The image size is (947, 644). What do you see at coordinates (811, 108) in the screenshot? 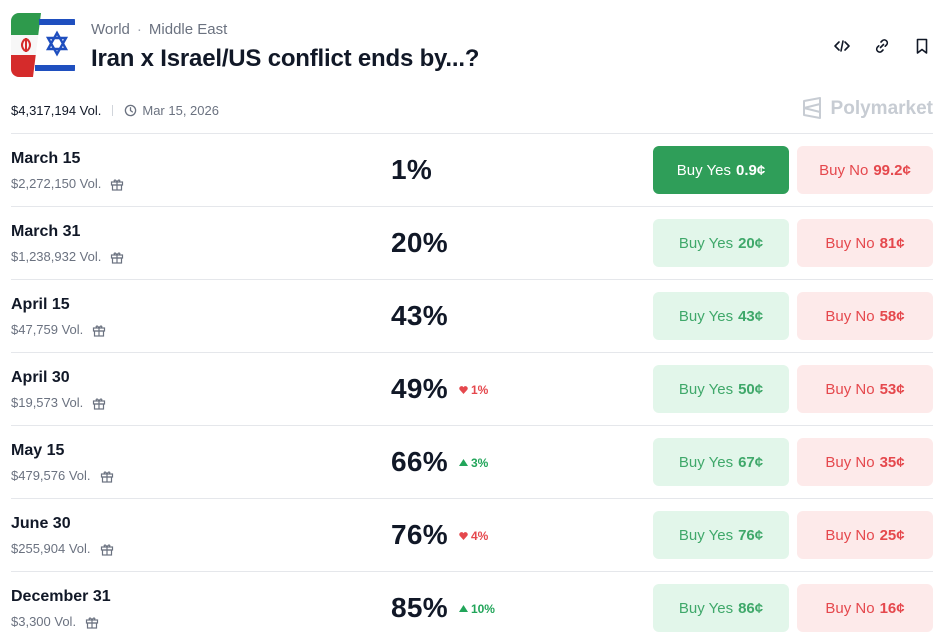
I see `polymarket-logo-icon` at bounding box center [811, 108].